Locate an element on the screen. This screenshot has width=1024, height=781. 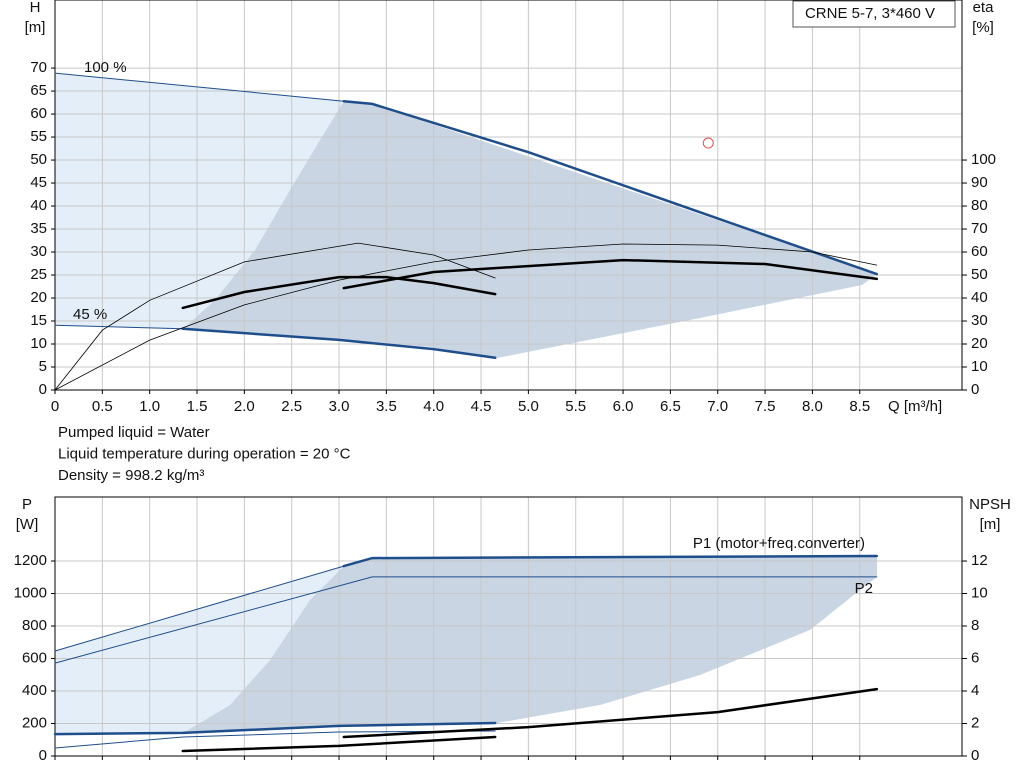
x-tick-label: 6.5 is located at coordinates (670, 406).